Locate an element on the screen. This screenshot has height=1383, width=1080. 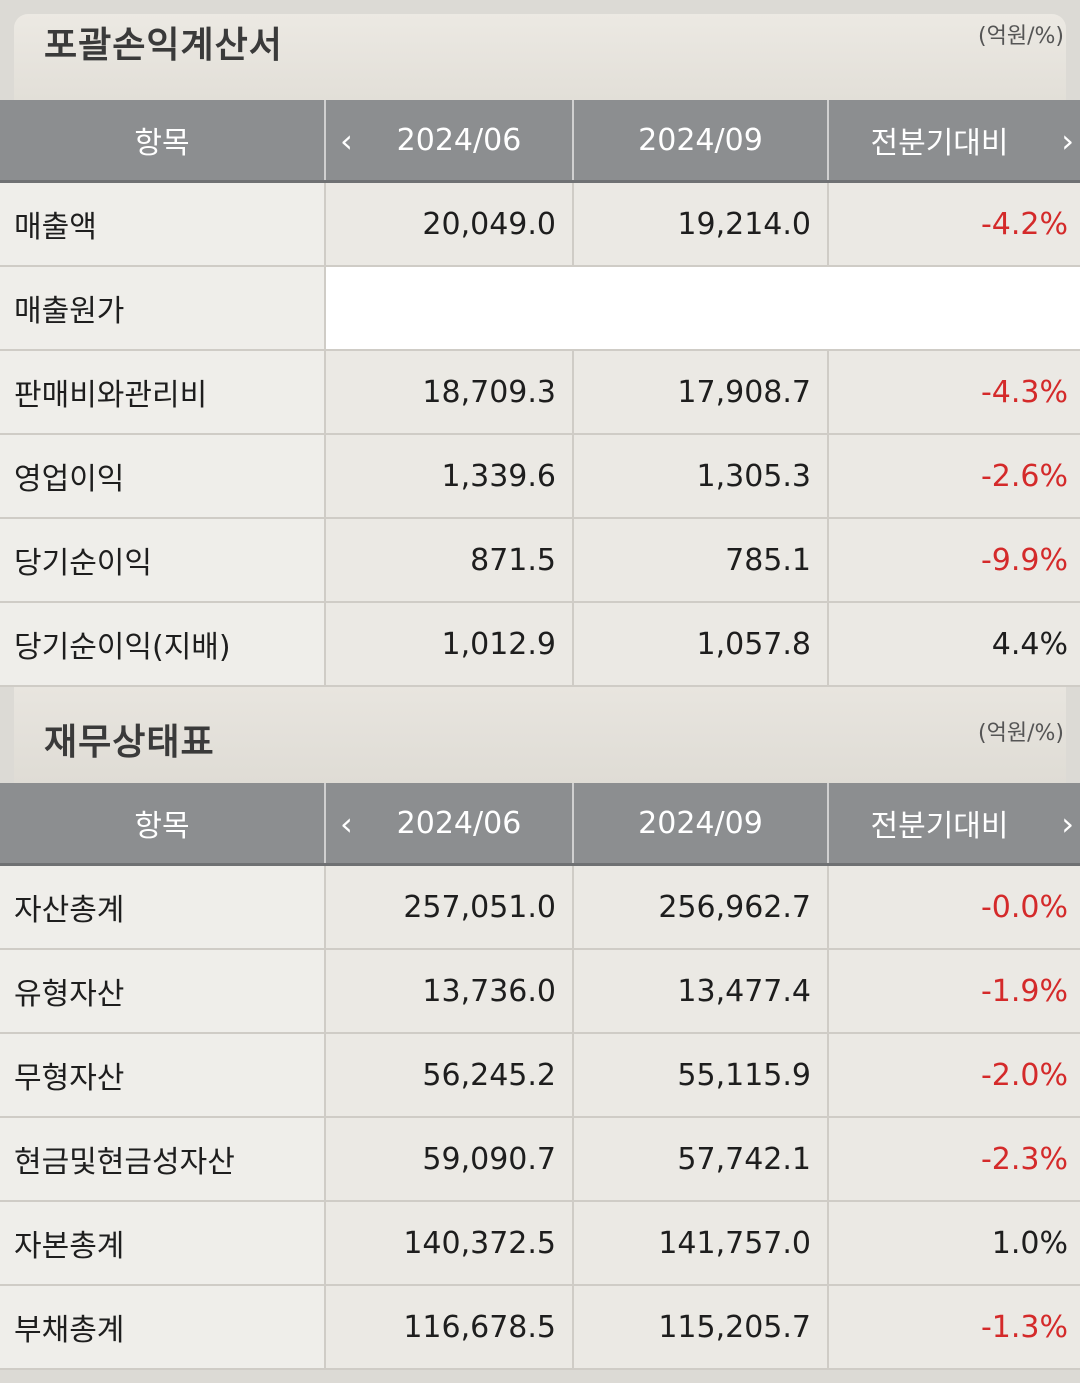
table-row: 유형자산 13,736.0 13,477.4 -1.9% is located at coordinates (540, 991).